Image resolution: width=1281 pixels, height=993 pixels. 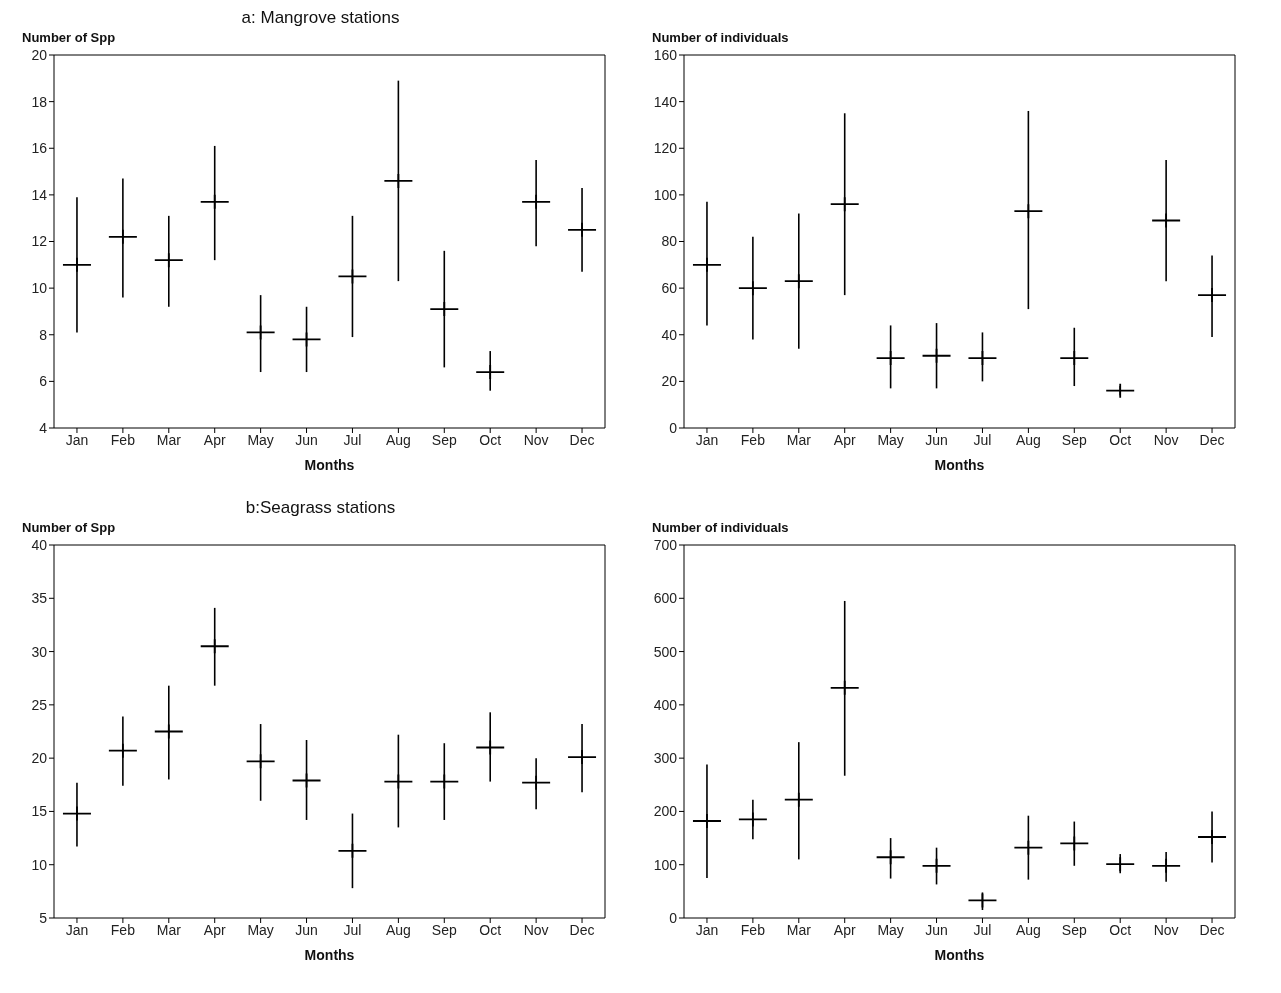 What do you see at coordinates (665, 811) in the screenshot?
I see `y-tick-label: 200` at bounding box center [665, 811].